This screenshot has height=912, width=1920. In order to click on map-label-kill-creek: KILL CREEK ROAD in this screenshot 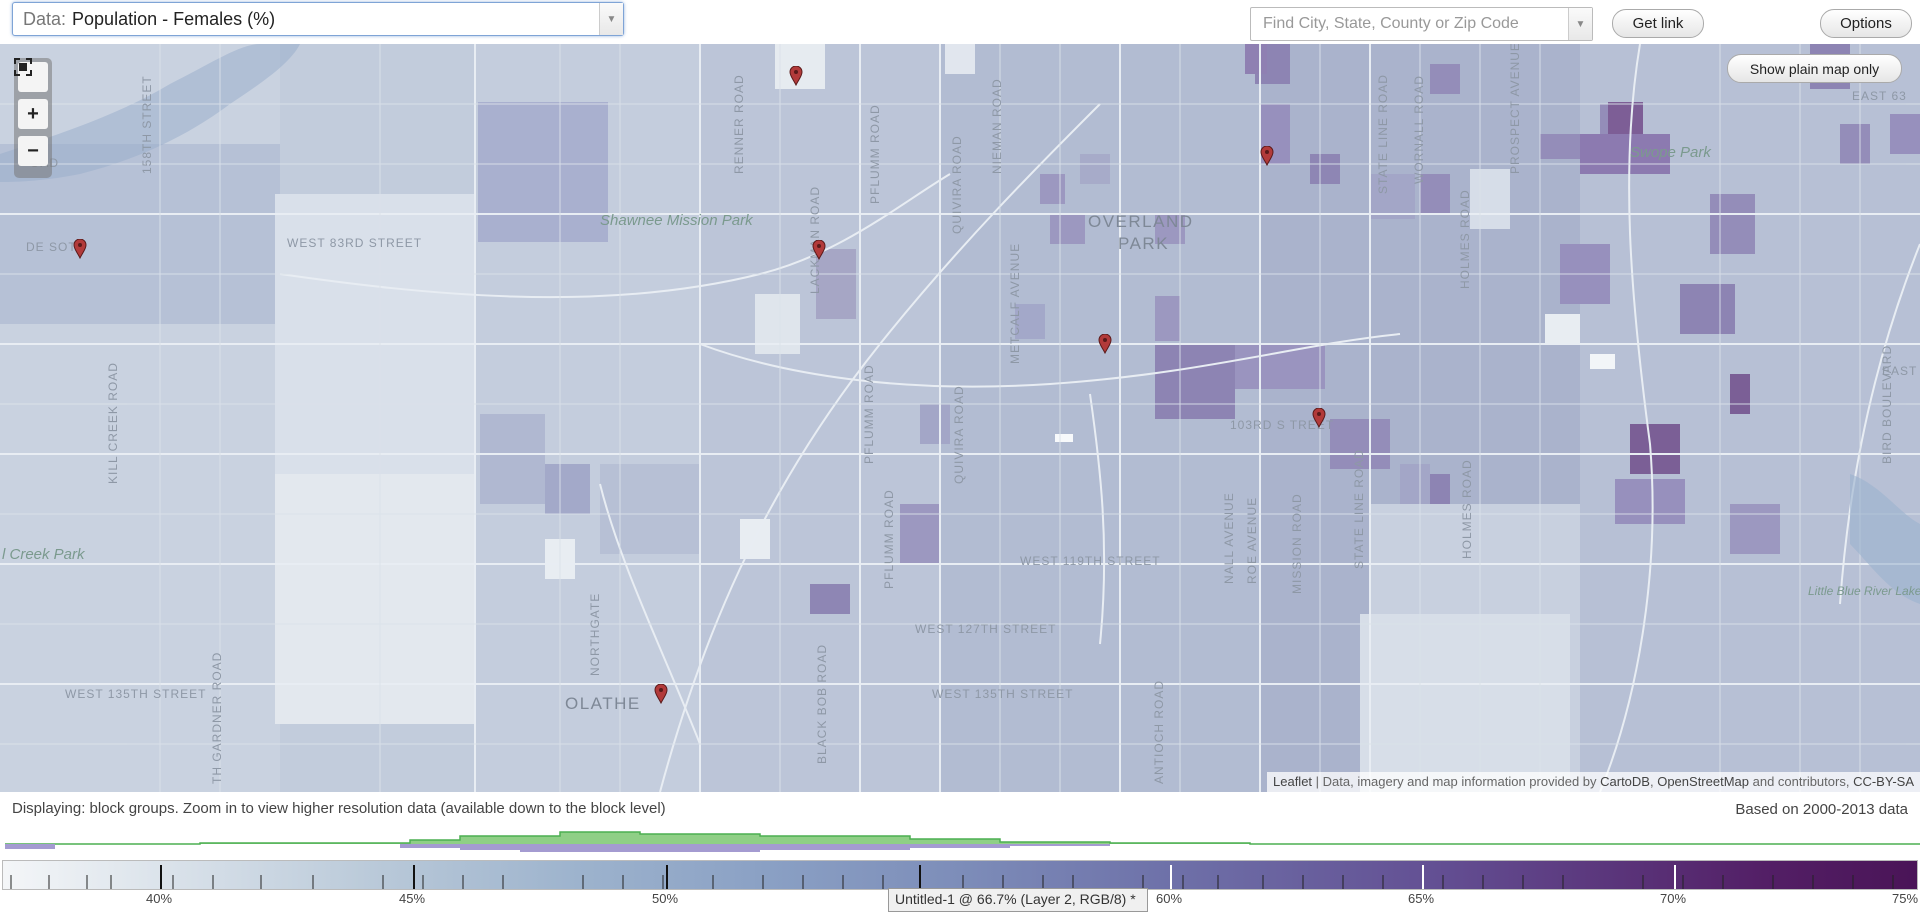, I will do `click(113, 423)`.